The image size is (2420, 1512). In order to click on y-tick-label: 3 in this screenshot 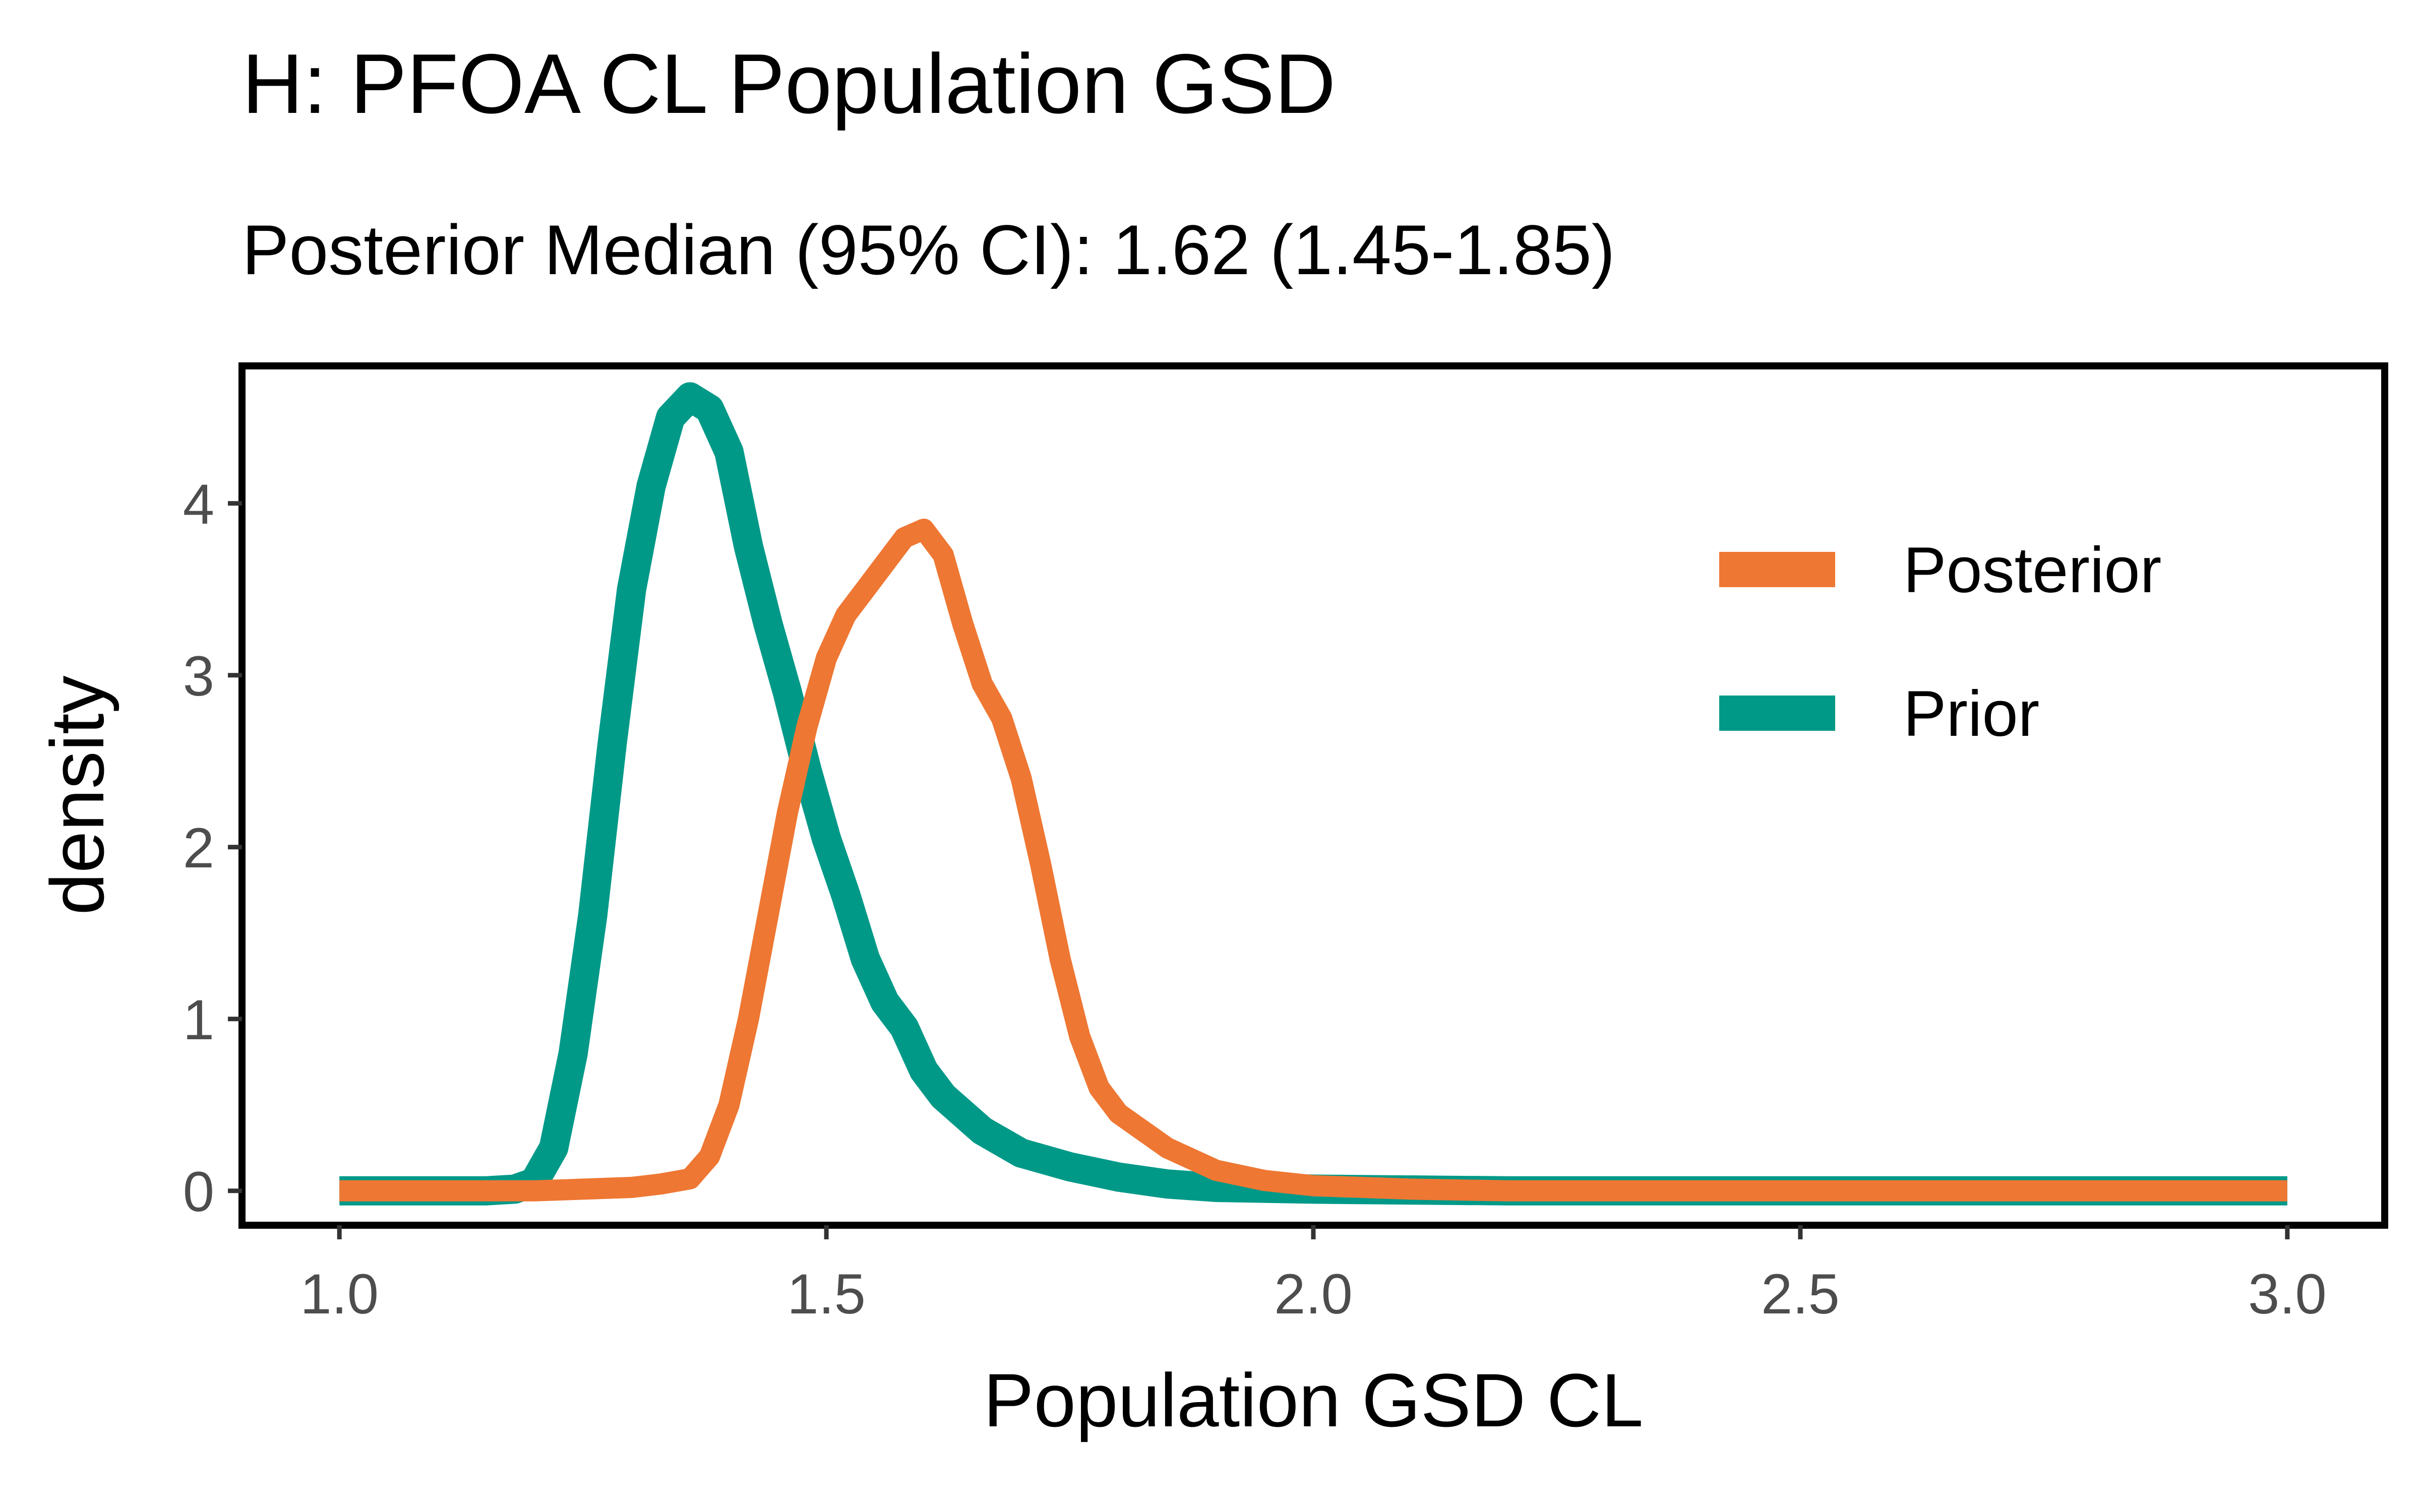, I will do `click(198, 676)`.